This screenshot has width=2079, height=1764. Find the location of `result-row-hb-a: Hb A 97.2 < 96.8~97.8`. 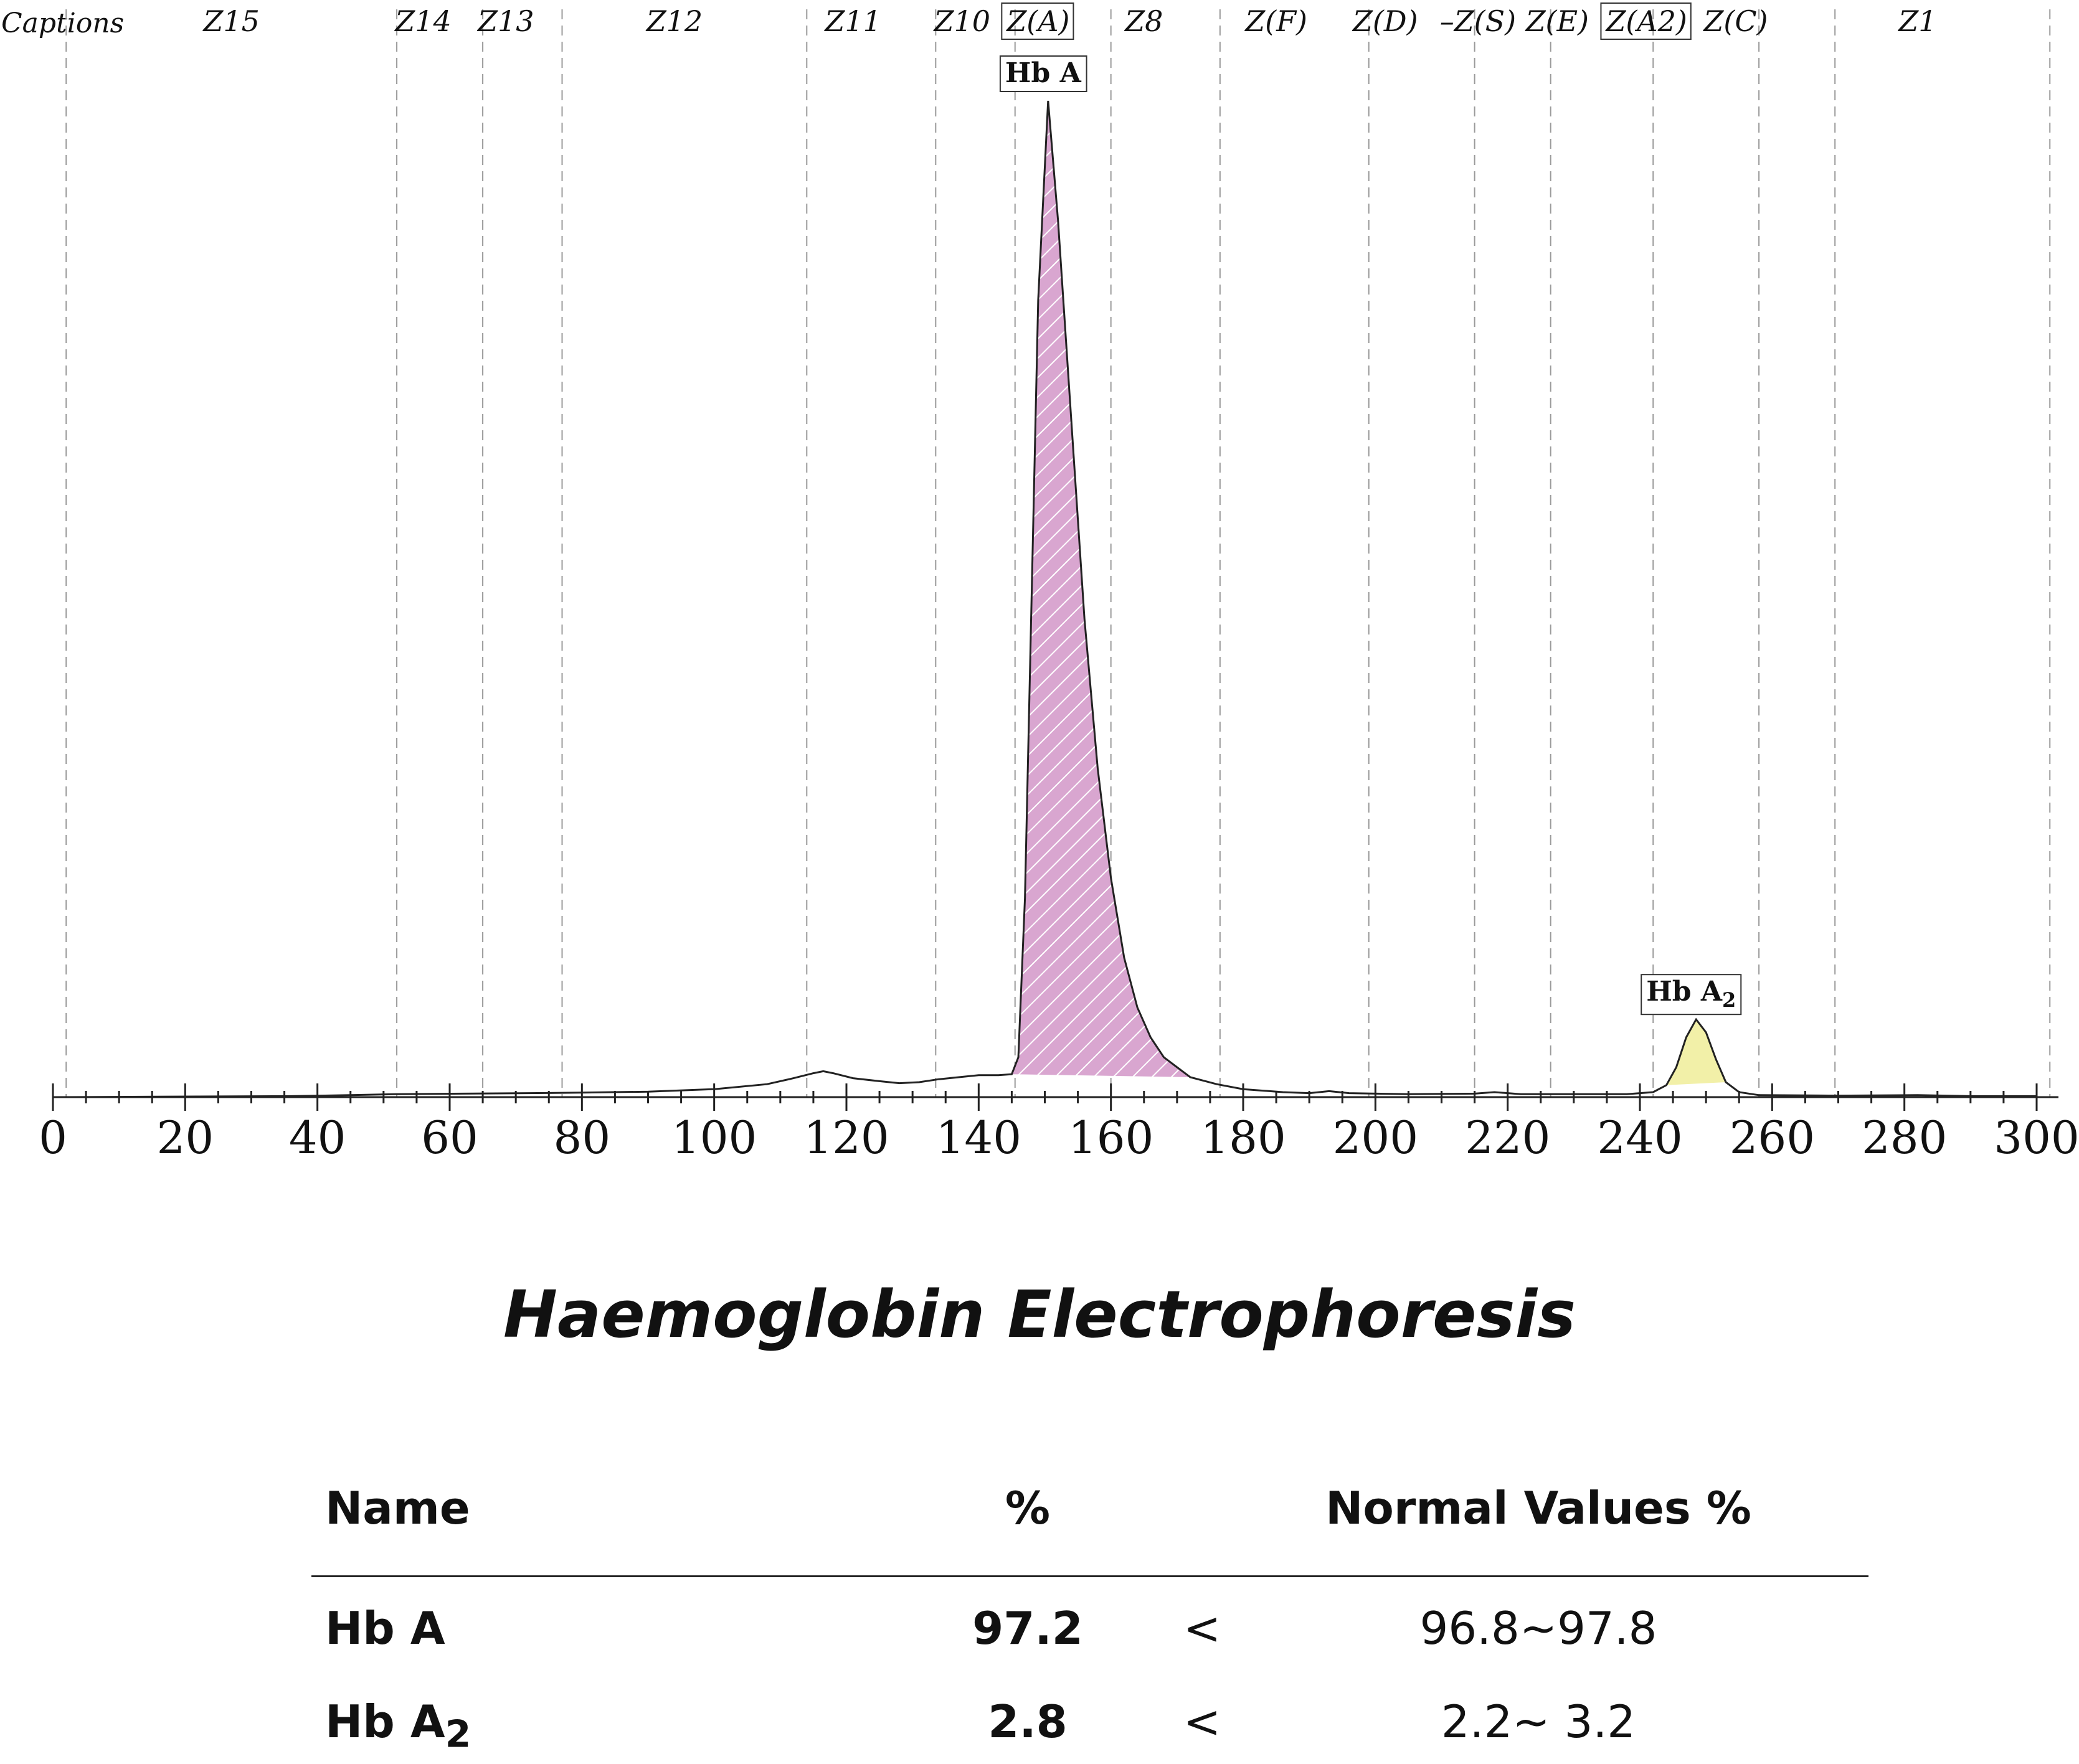

result-row-hb-a: Hb A 97.2 < 96.8~97.8 is located at coordinates (1089, 1624).